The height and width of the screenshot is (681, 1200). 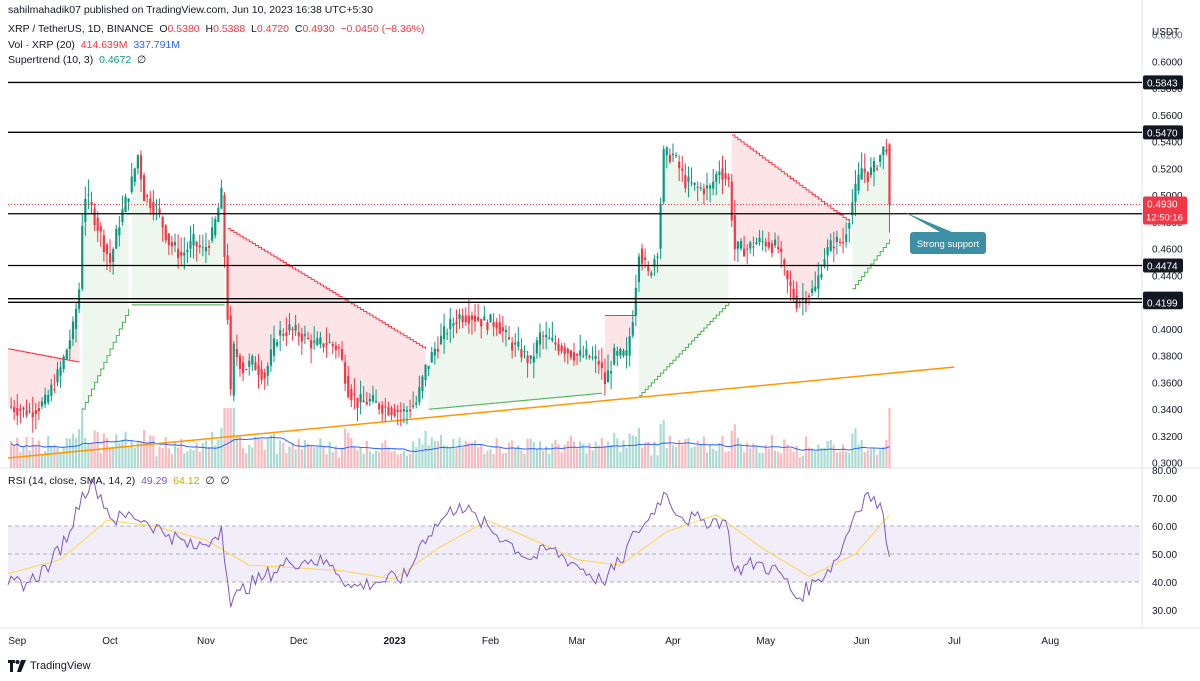 What do you see at coordinates (673, 641) in the screenshot?
I see `date-tick-label: Apr` at bounding box center [673, 641].